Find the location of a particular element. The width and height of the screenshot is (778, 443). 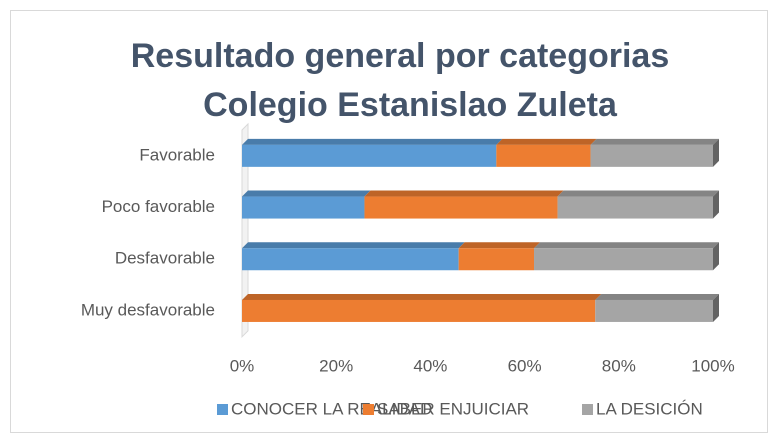

x-tick-label: 100% is located at coordinates (712, 365).